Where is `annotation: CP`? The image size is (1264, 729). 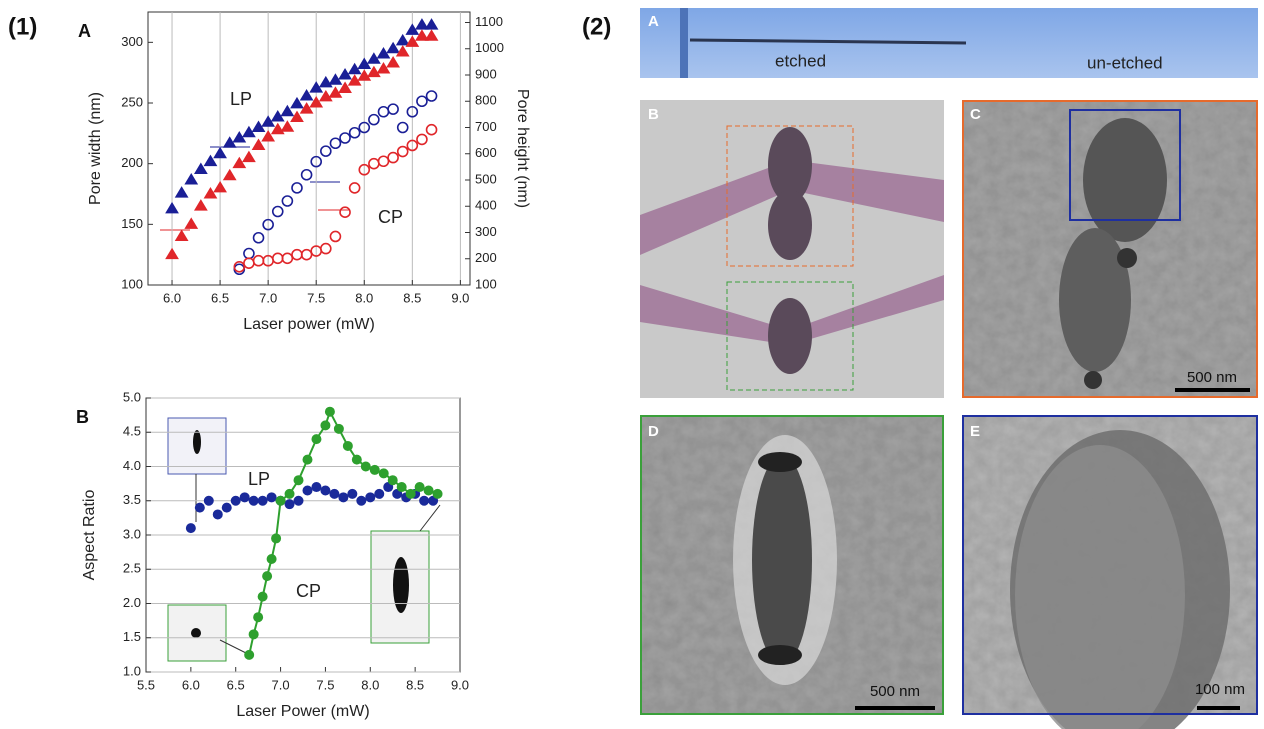
annotation: CP is located at coordinates (390, 217).